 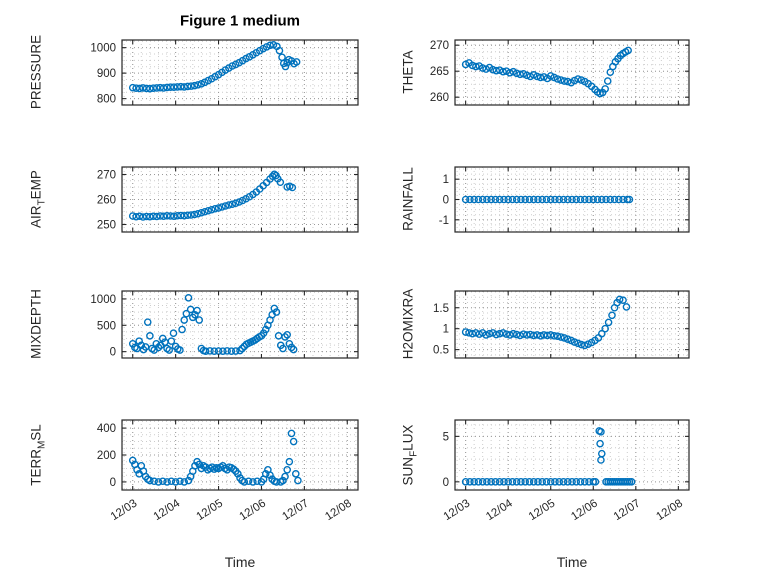 I want to click on y-axis-label-pressure: PRESSURE, so click(x=36, y=72).